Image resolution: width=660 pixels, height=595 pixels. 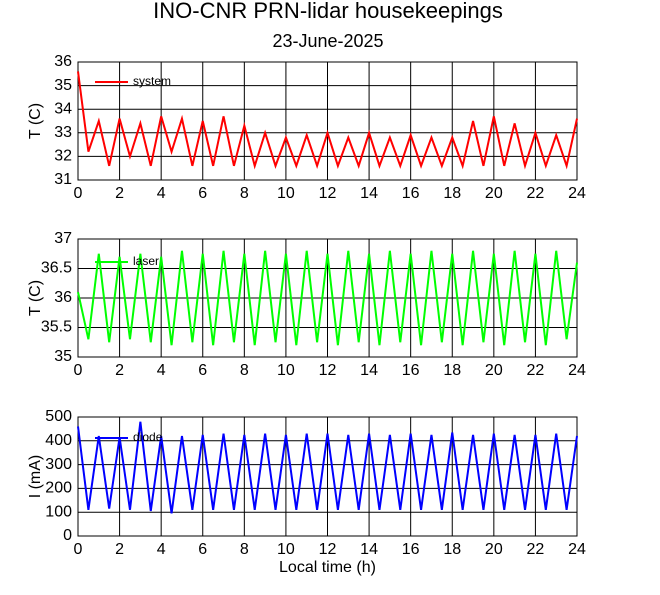 I want to click on y-tick-label: 34, so click(x=63, y=108).